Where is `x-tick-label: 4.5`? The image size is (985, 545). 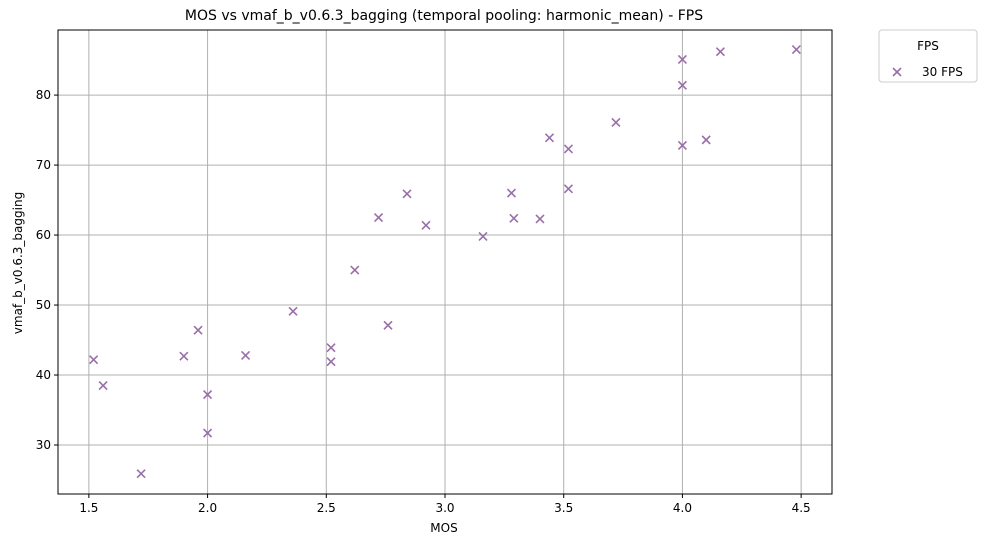
x-tick-label: 4.5 is located at coordinates (801, 508).